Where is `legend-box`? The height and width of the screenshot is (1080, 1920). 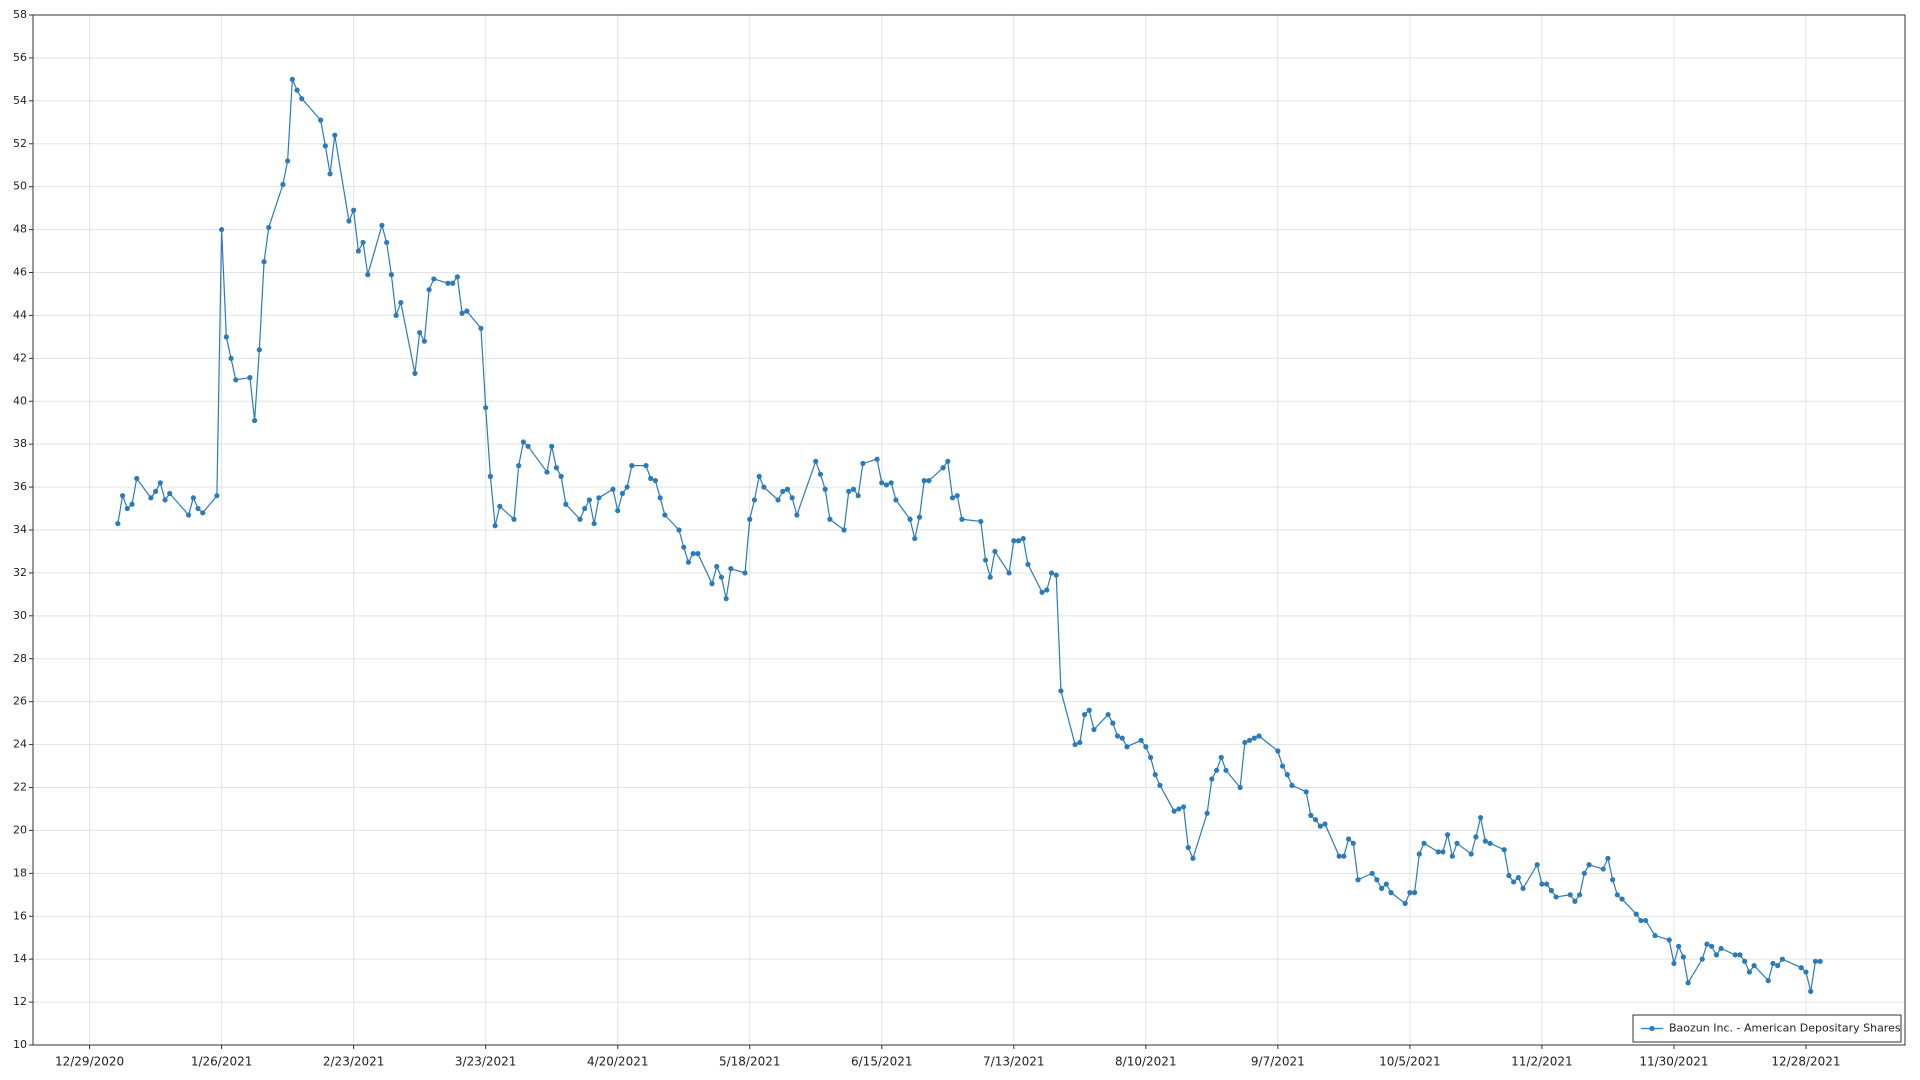 legend-box is located at coordinates (1767, 1028).